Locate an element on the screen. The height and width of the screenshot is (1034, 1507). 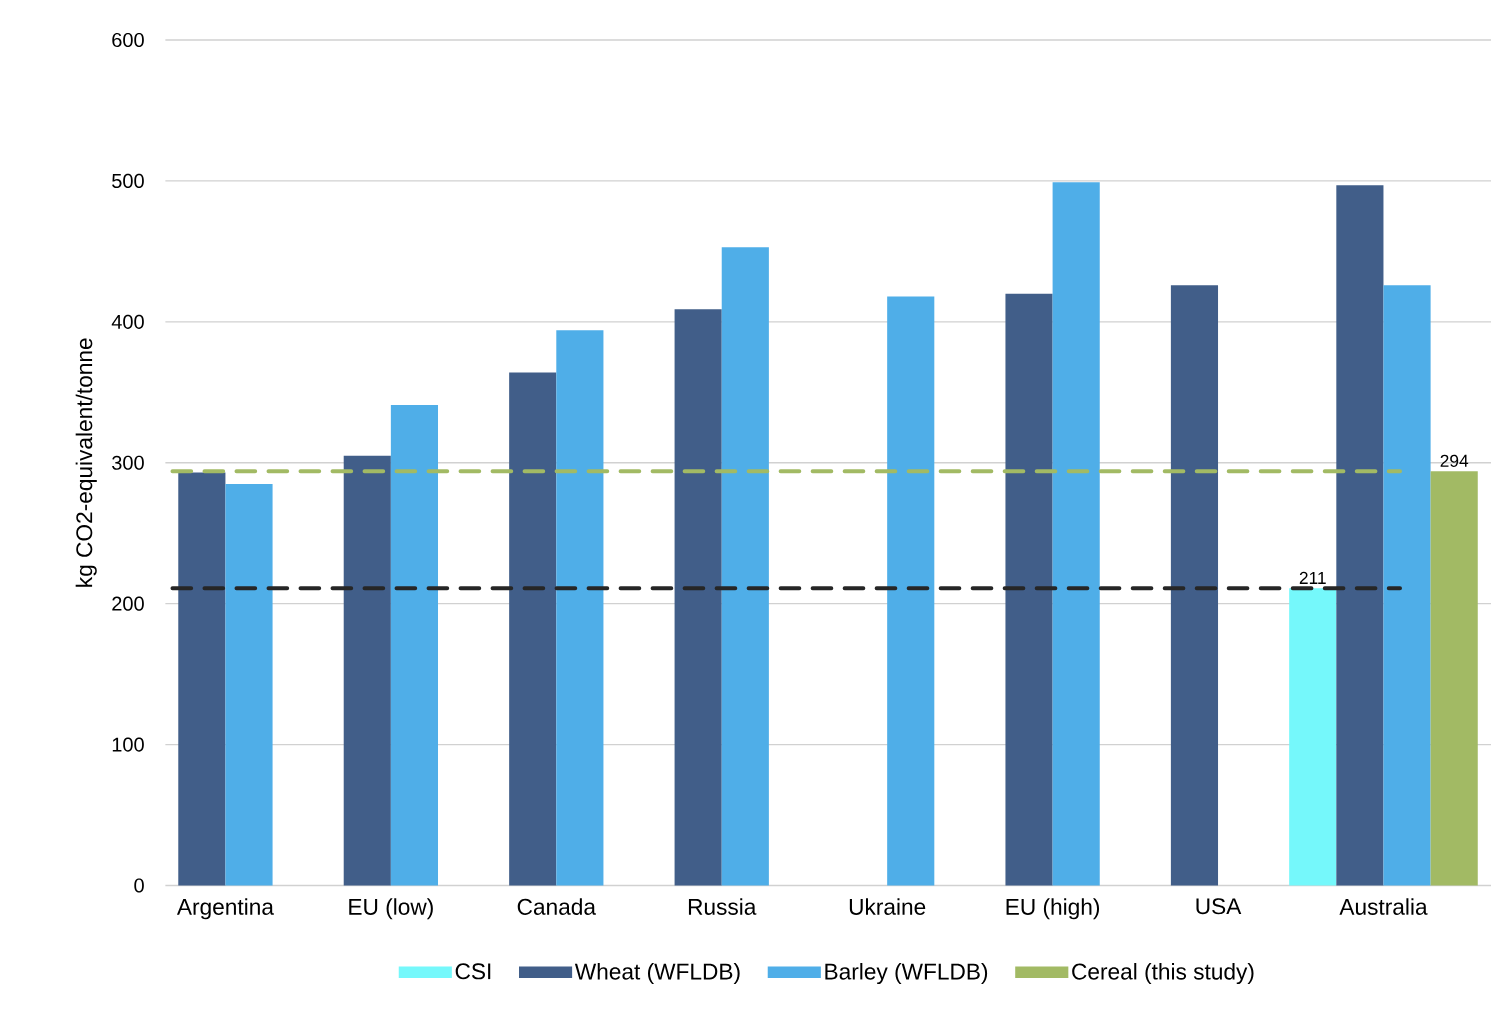
x-tick-label: EU (high) is located at coordinates (1053, 909).